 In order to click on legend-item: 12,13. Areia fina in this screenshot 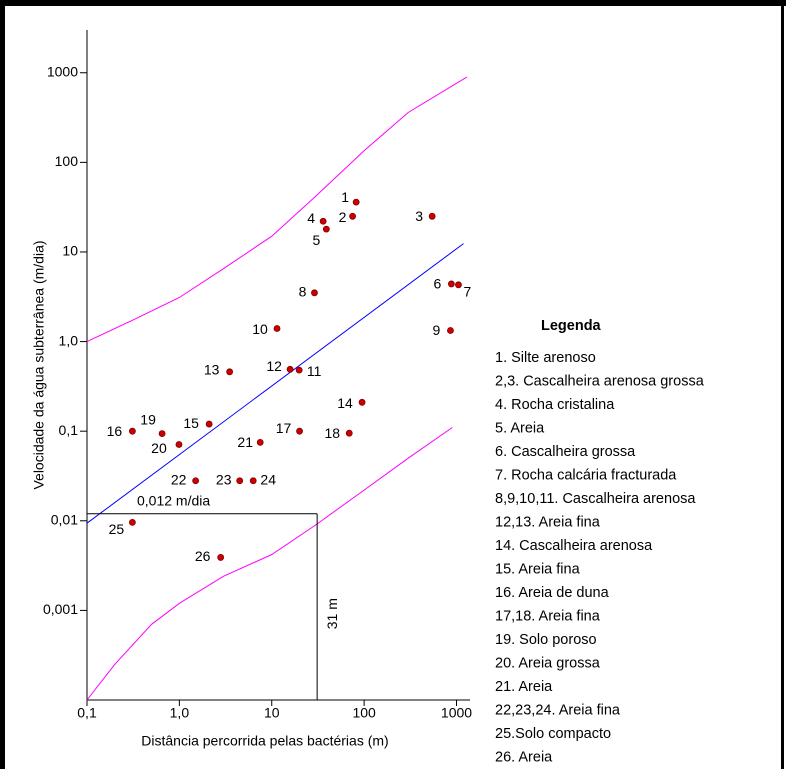, I will do `click(548, 522)`.